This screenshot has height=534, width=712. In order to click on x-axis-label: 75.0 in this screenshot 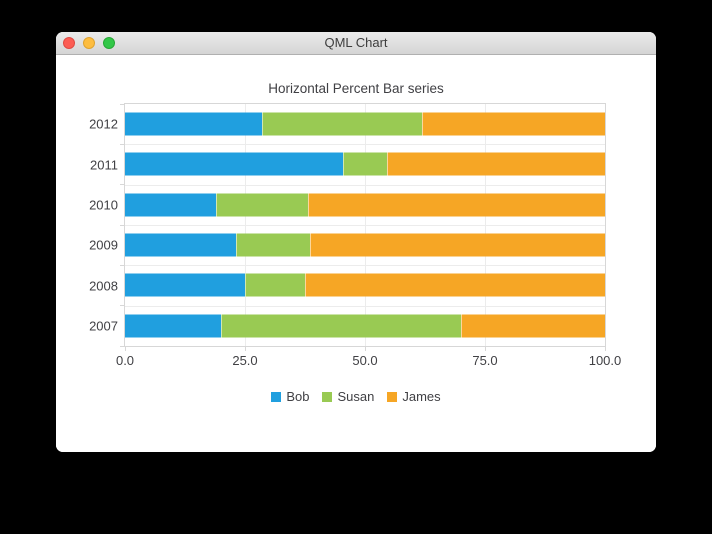, I will do `click(485, 360)`.